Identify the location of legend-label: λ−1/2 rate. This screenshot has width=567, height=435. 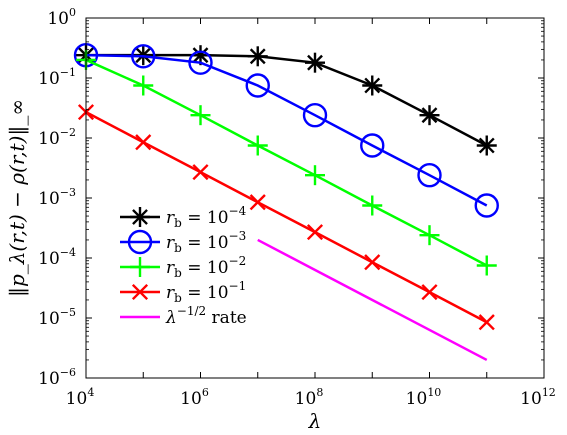
(206, 316).